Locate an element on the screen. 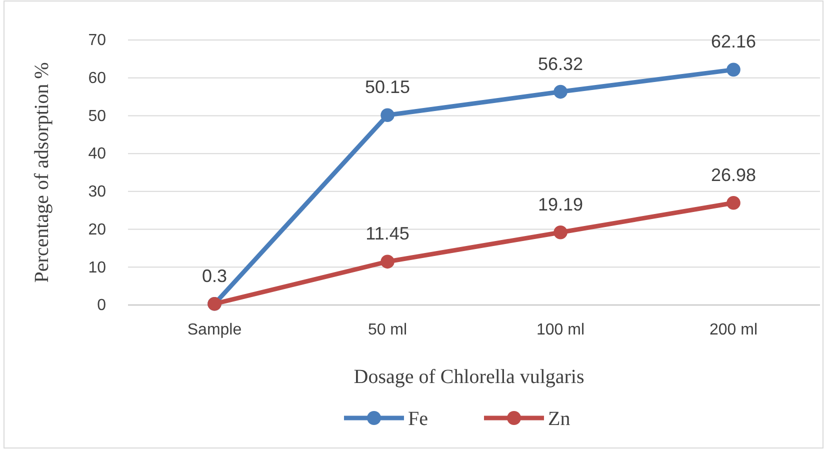 The image size is (827, 450). x-axis-title: Dosage of Chlorella vulgaris is located at coordinates (469, 377).